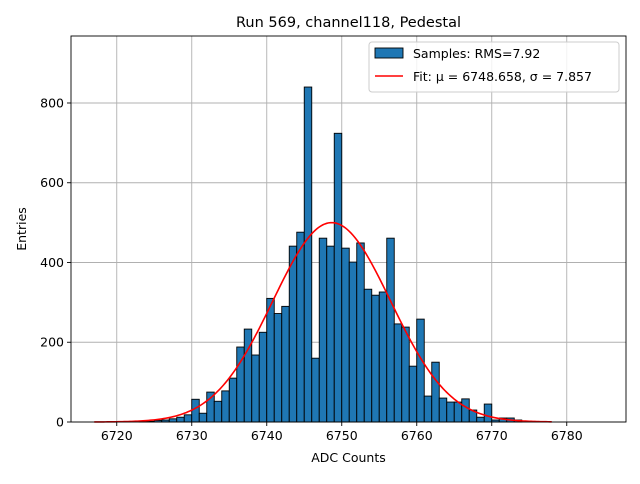 This screenshot has width=640, height=484. I want to click on chart-title: Run 569, channel118, Pedestal, so click(348, 23).